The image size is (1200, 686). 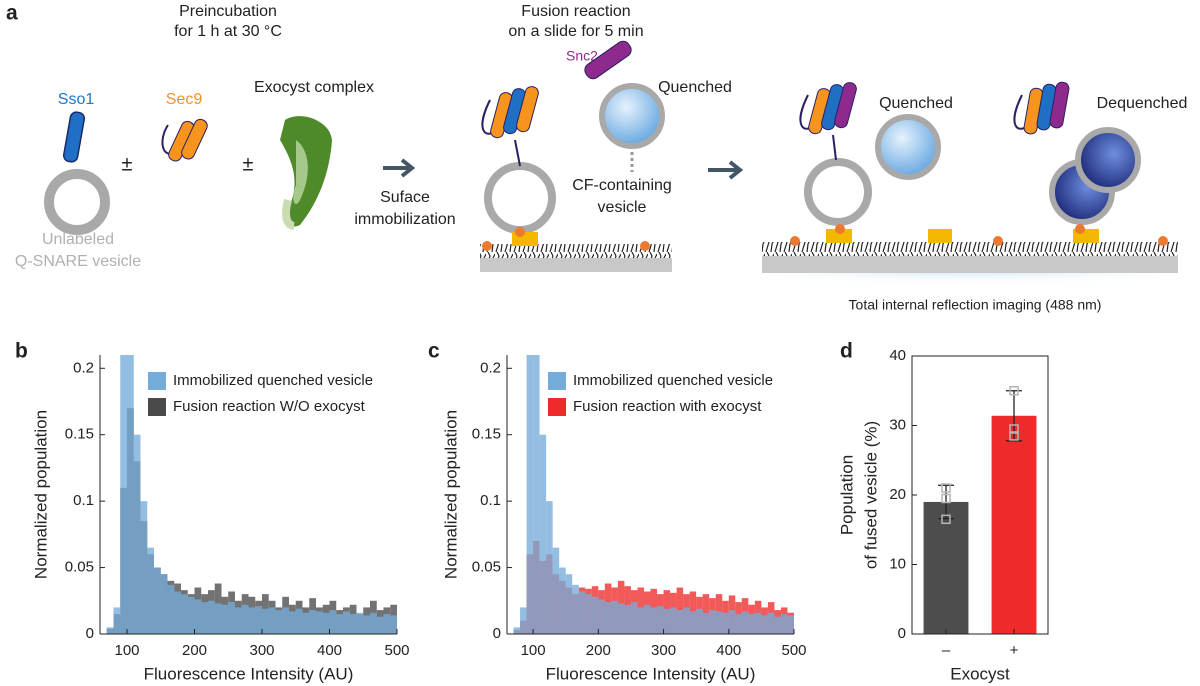 I want to click on snare-complex, so click(x=510, y=126).